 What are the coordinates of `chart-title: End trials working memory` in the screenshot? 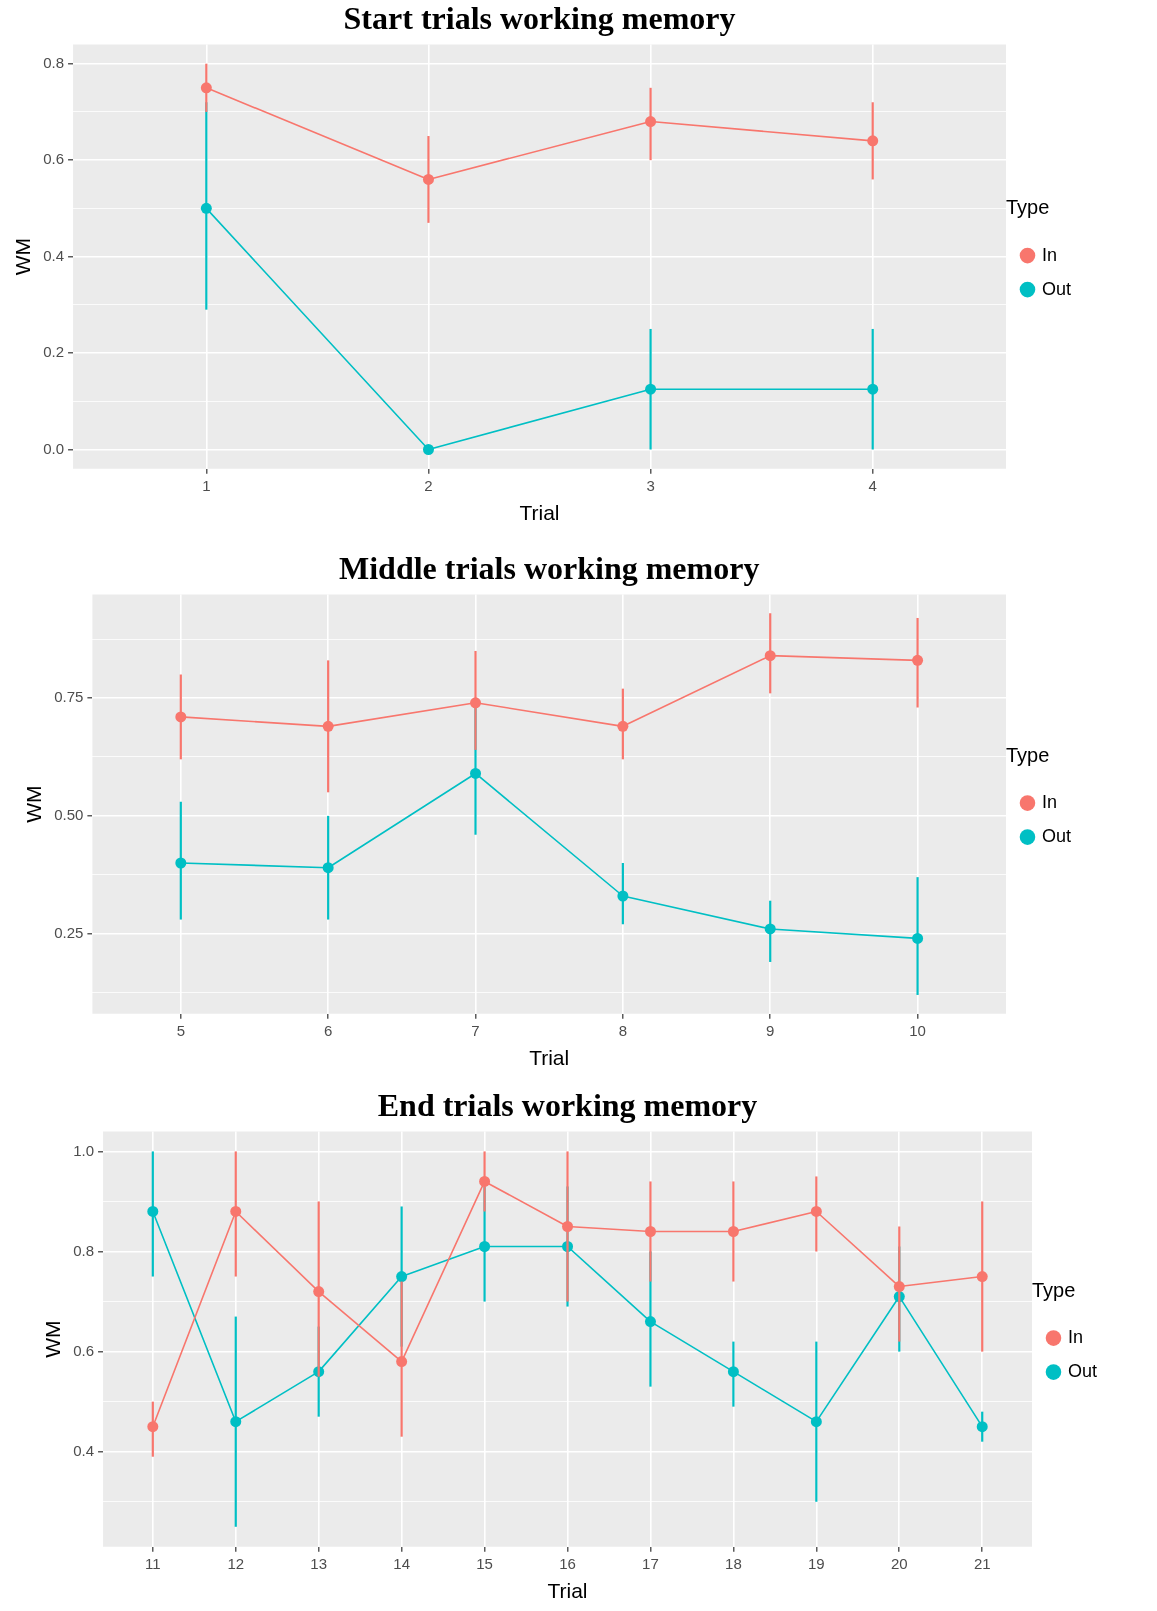 It's located at (567, 1105).